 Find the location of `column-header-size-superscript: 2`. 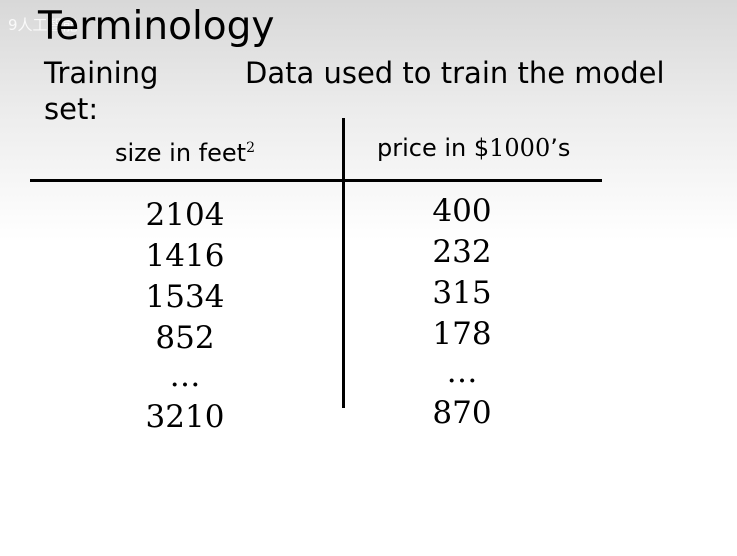

column-header-size-superscript: 2 is located at coordinates (250, 148).